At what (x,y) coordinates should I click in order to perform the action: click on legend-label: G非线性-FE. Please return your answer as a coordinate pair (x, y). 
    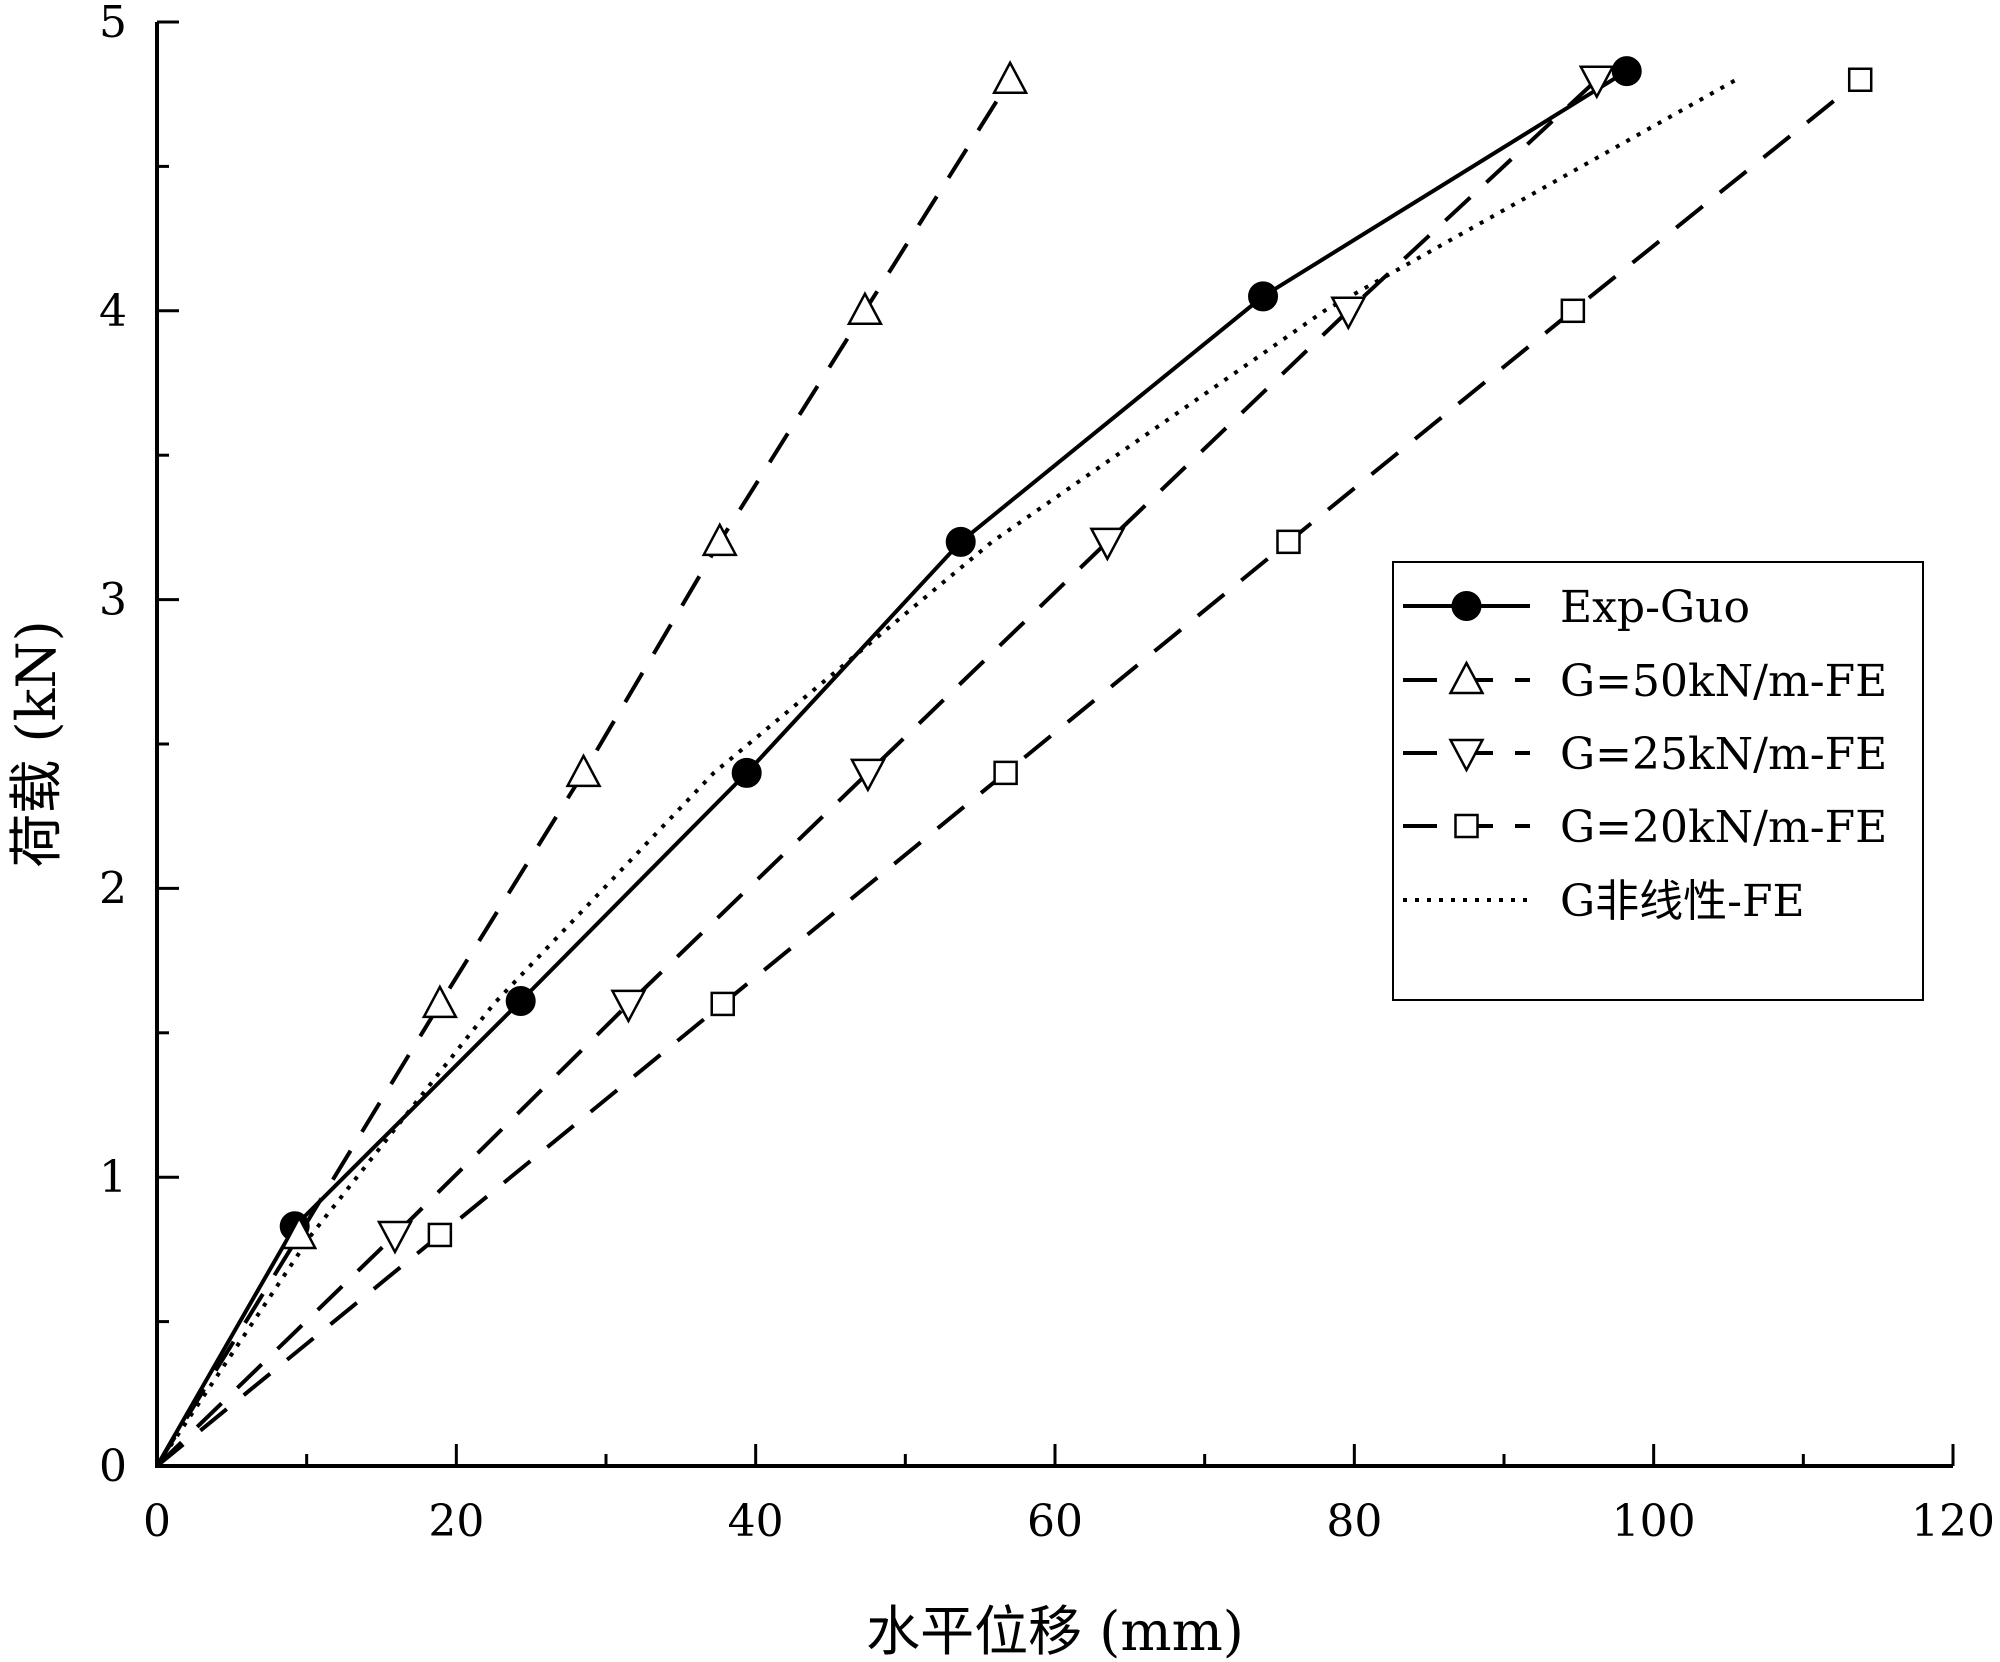
    Looking at the image, I should click on (1682, 901).